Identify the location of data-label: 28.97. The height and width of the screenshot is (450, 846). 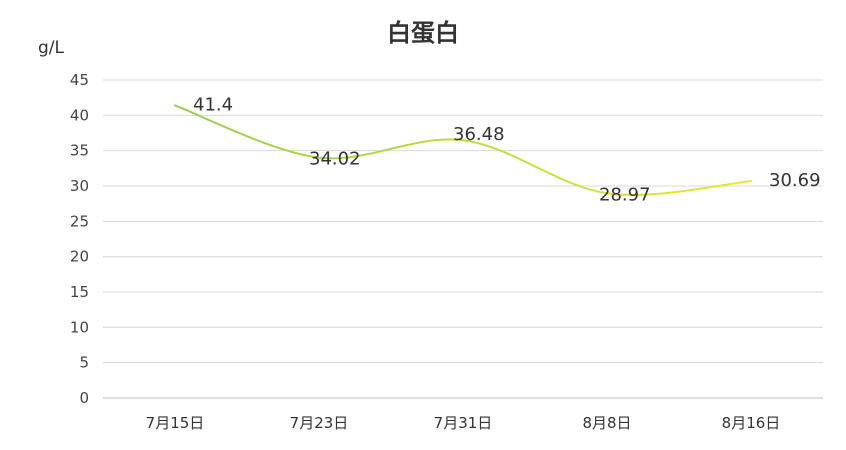
(625, 194).